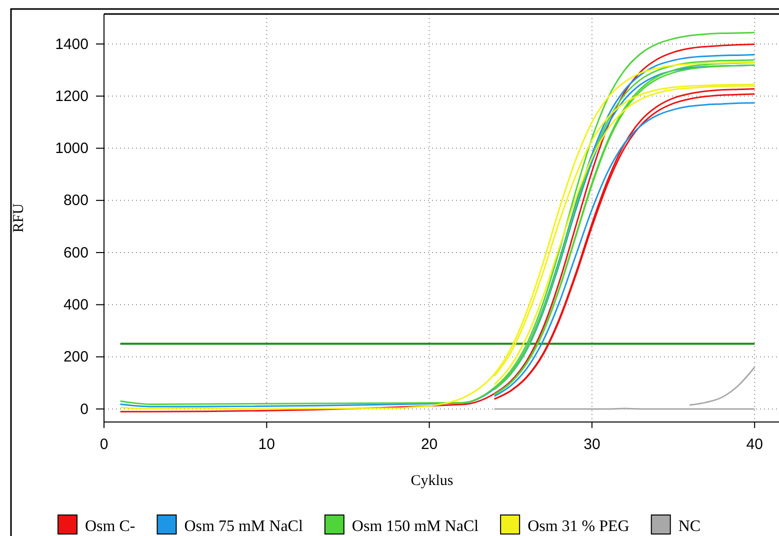 The width and height of the screenshot is (779, 536). I want to click on y-tick-label: 400, so click(75, 305).